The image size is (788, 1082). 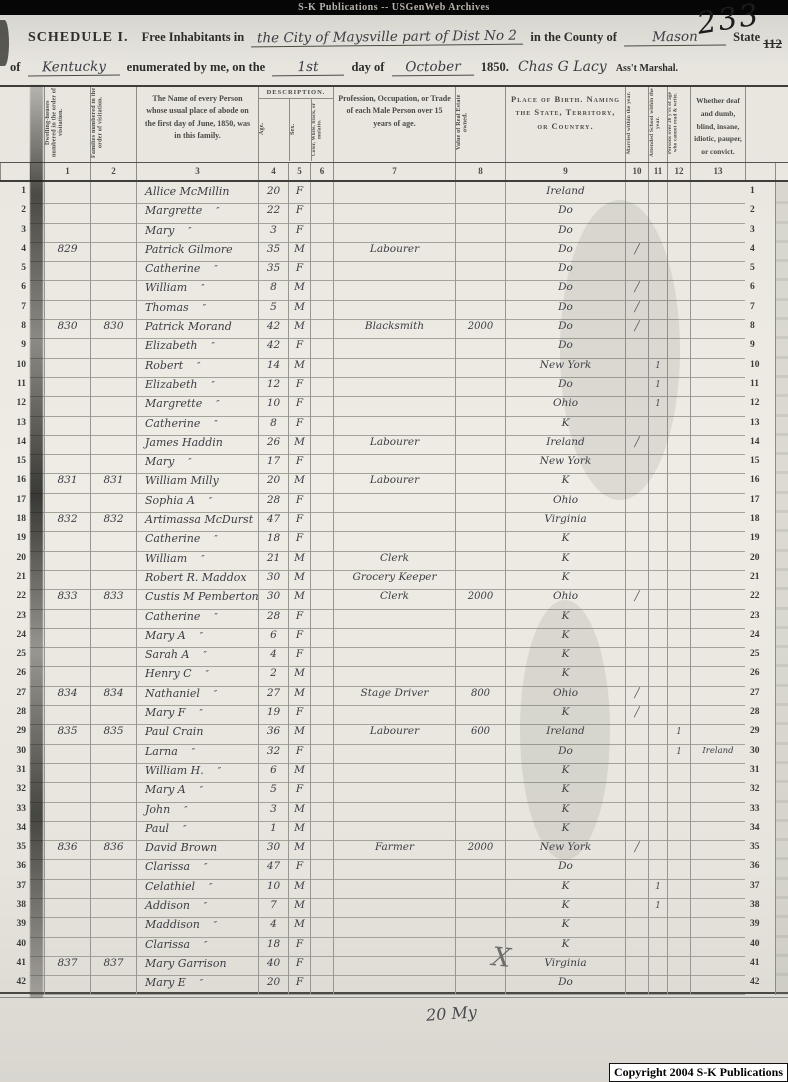 What do you see at coordinates (636, 559) in the screenshot?
I see `cell-married-within-year` at bounding box center [636, 559].